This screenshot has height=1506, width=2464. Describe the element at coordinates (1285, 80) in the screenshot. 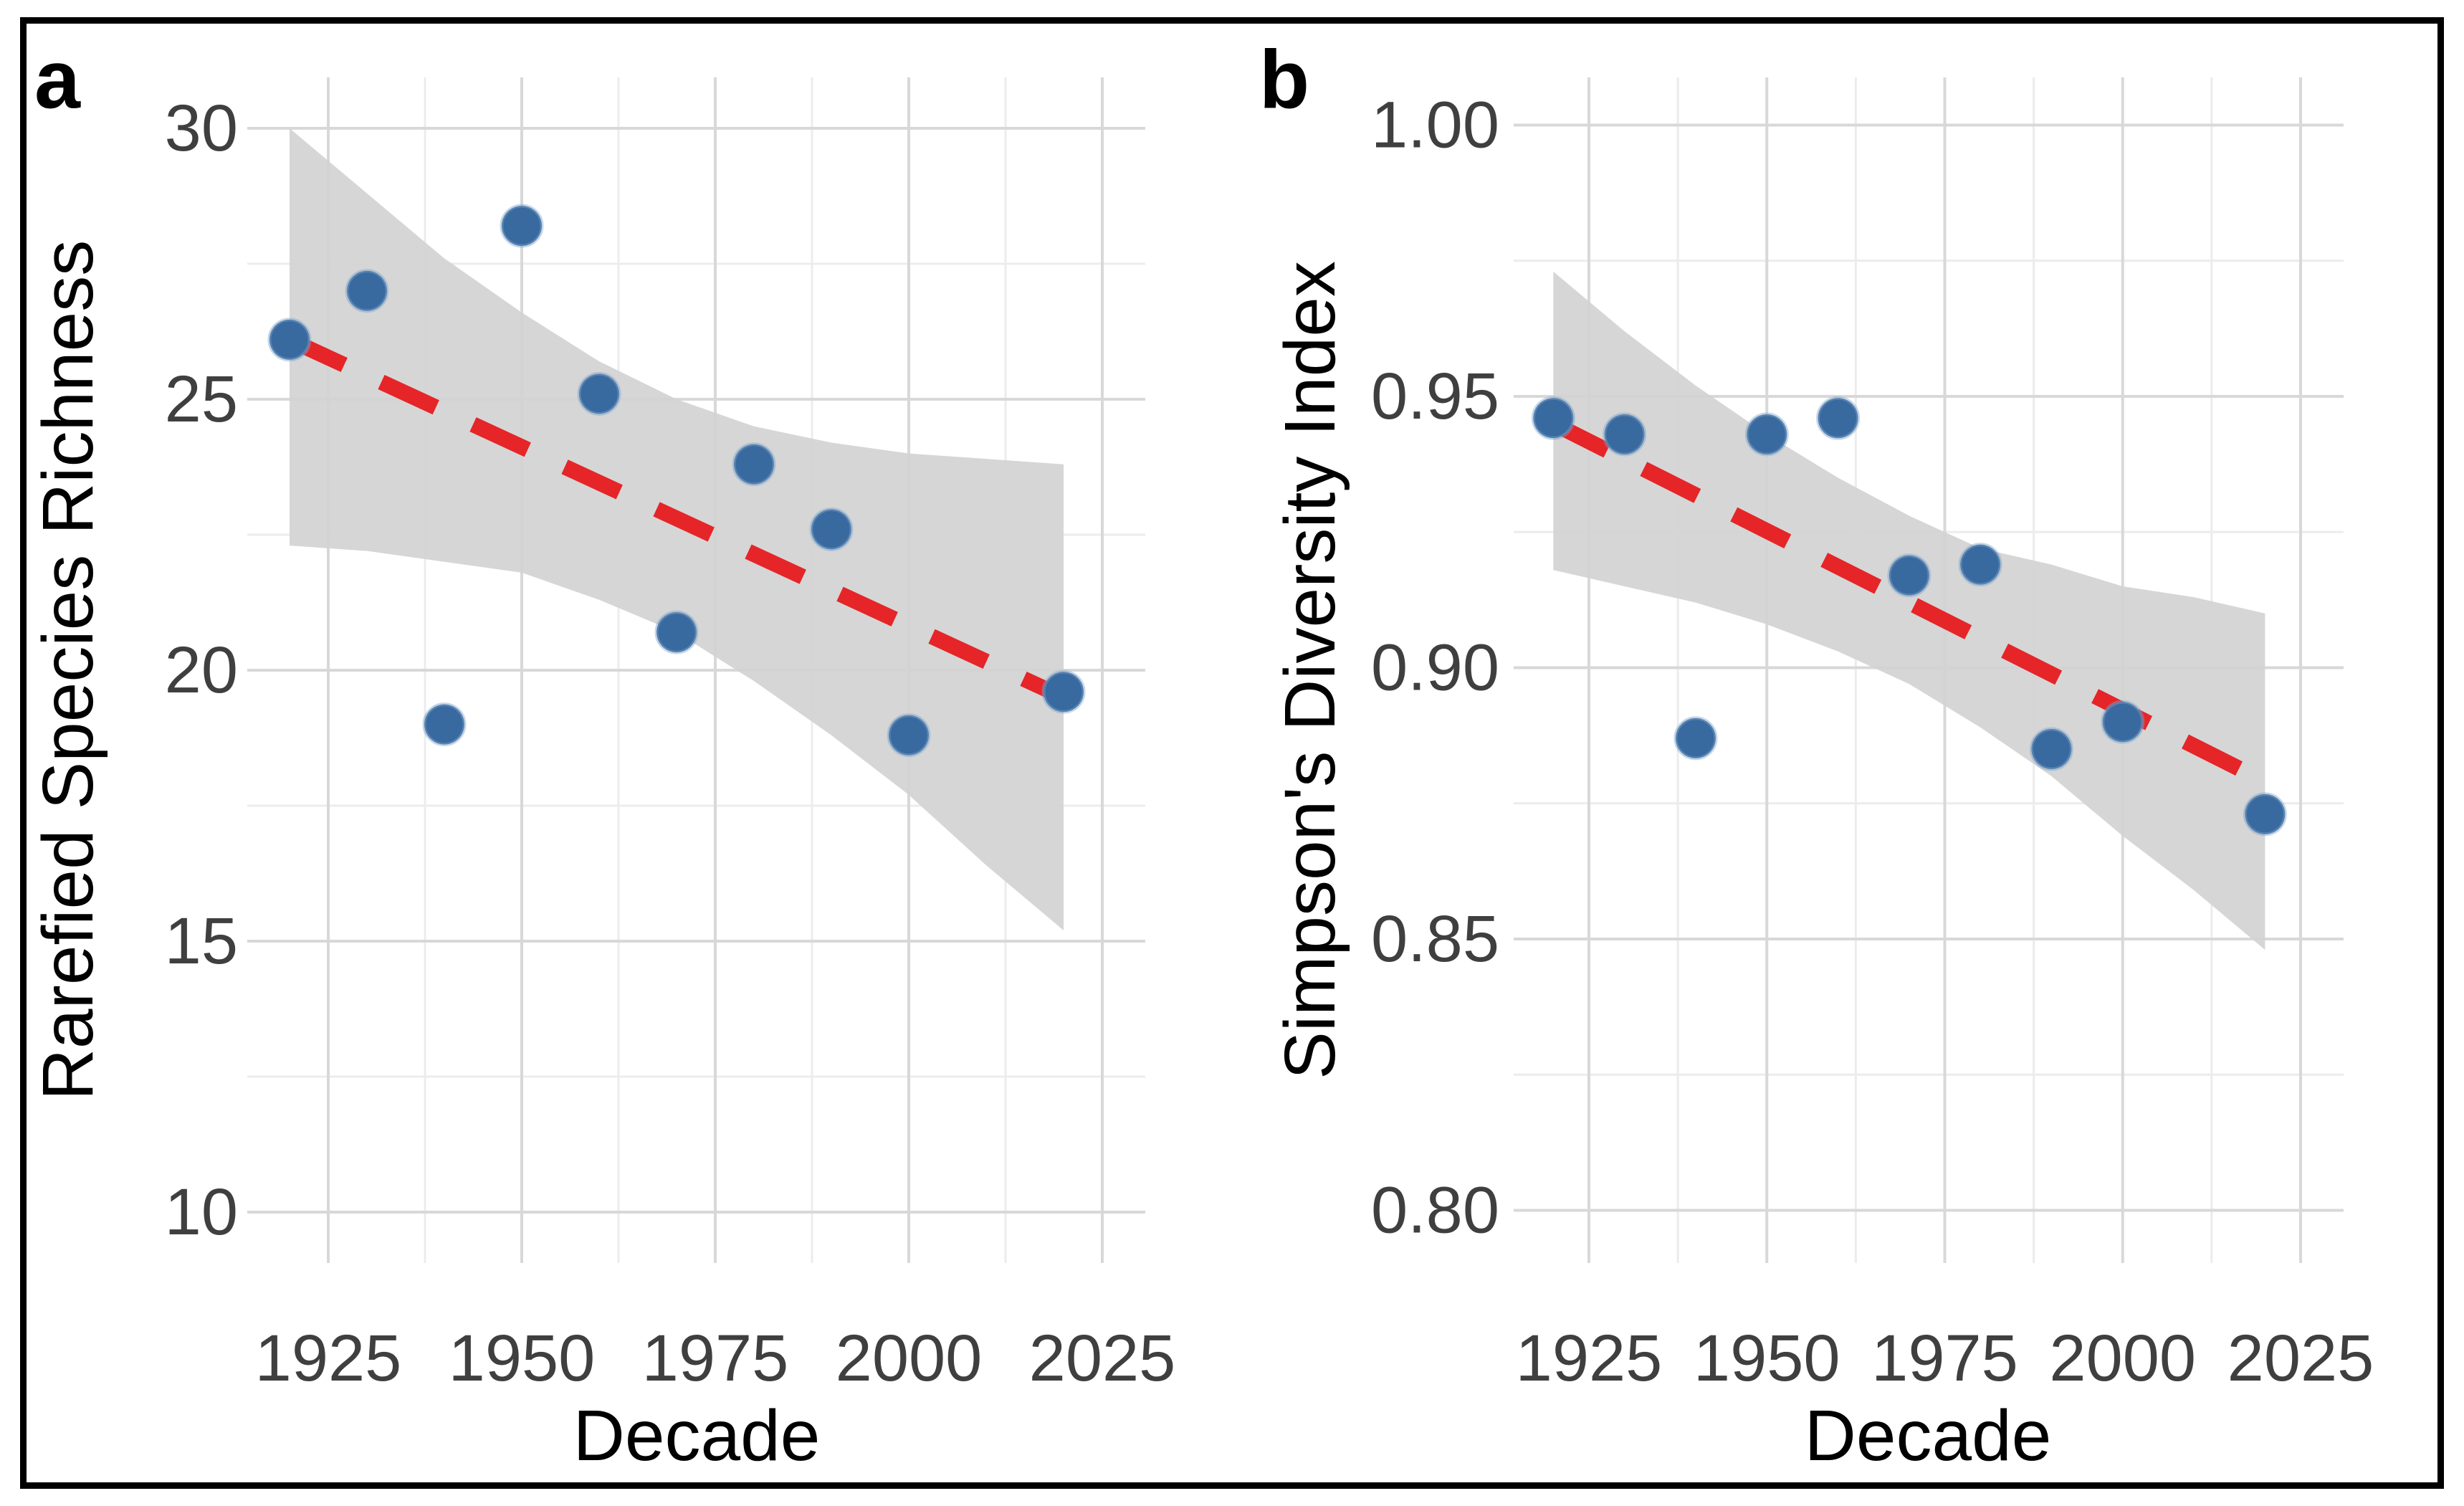

I see `panel-label-b: b` at that location.